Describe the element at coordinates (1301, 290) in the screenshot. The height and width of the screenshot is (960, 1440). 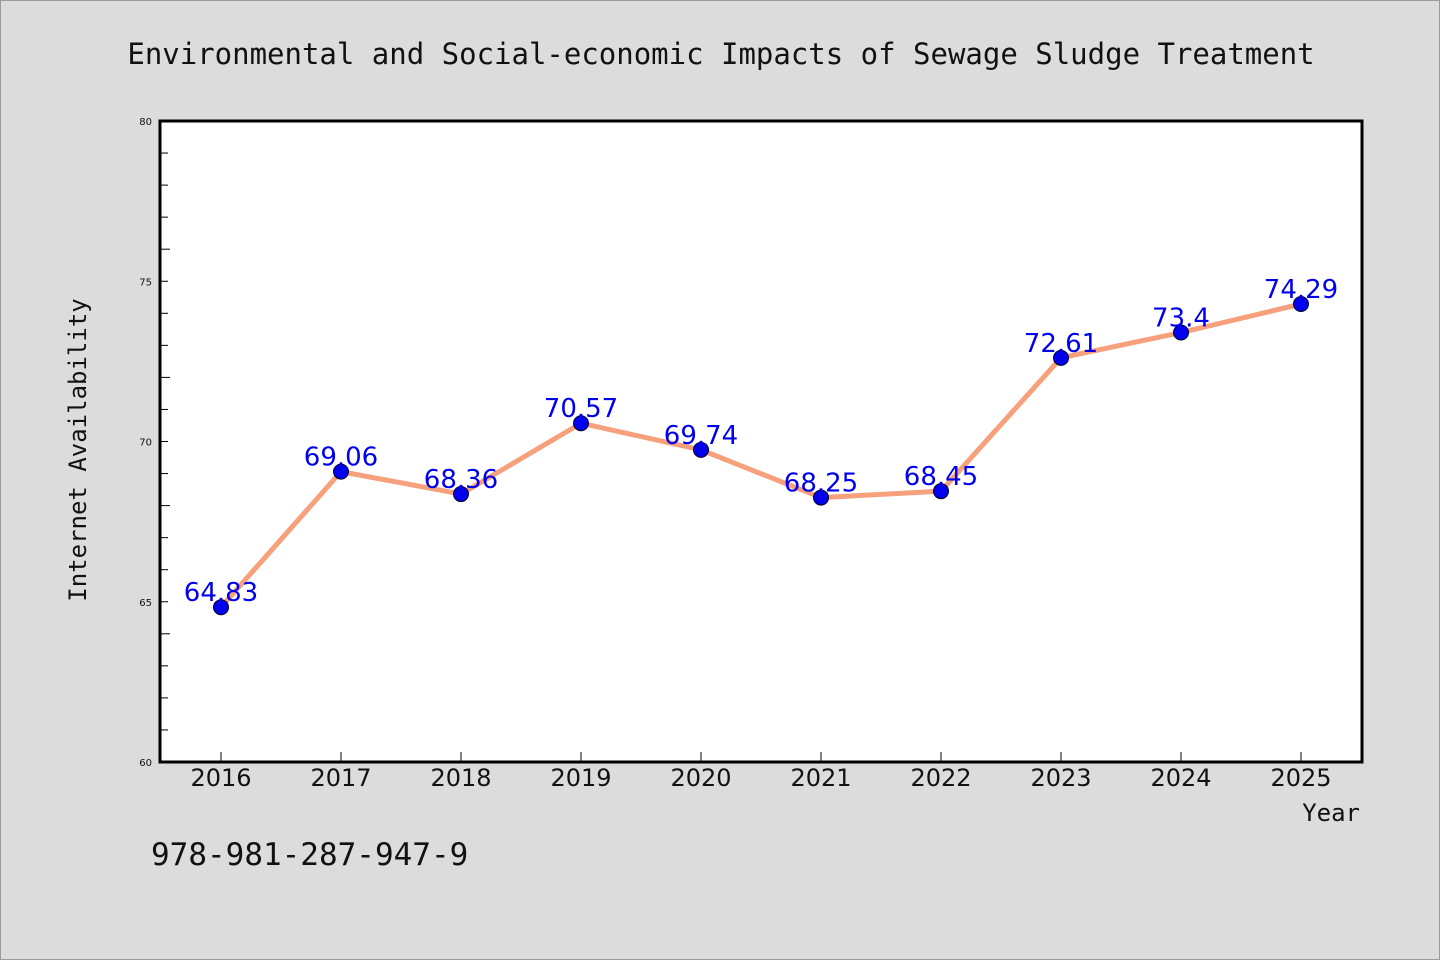
I see `data-label: 74.29` at that location.